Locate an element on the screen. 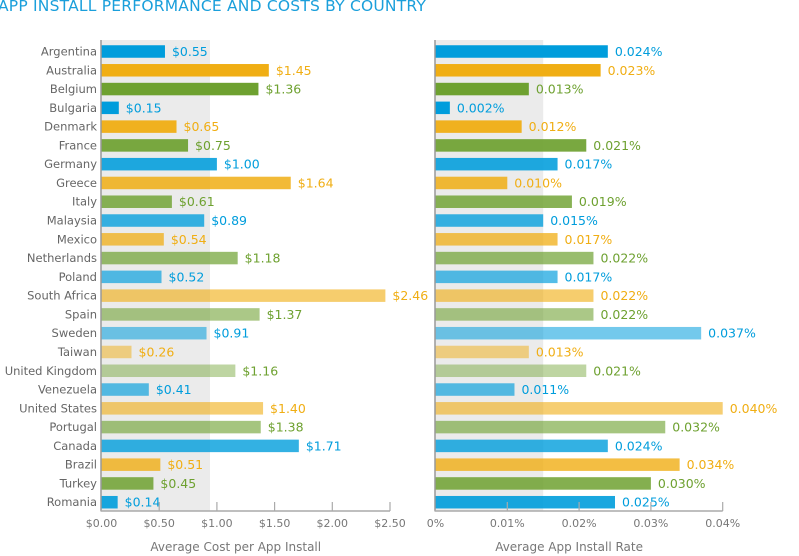 This screenshot has width=799, height=556. data-label: 0.032% is located at coordinates (696, 427).